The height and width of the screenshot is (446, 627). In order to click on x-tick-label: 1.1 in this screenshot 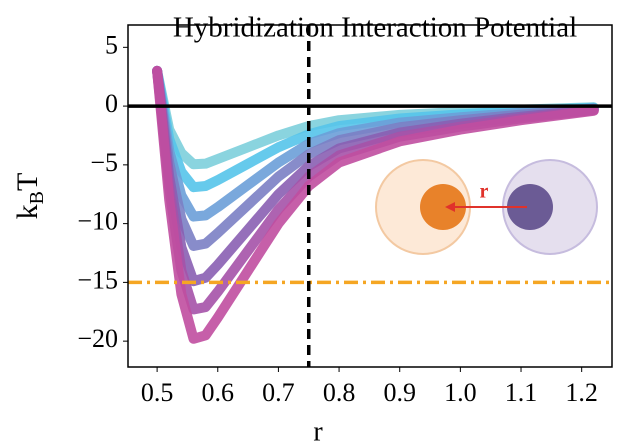, I will do `click(521, 392)`.